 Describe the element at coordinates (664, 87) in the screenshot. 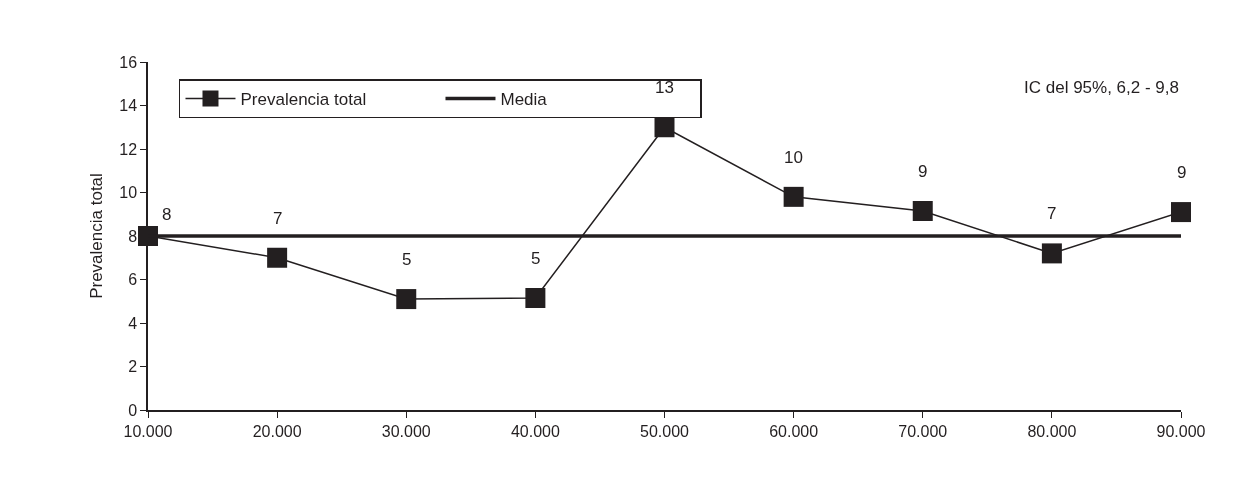

I see `data-label: 13` at that location.